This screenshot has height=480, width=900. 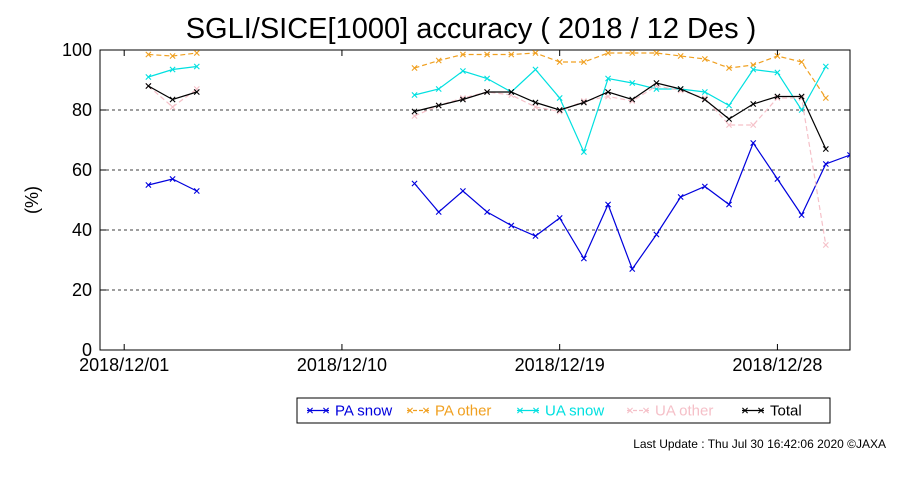 I want to click on legend: PA snow PA other UA snow UA other Total, so click(x=563, y=410).